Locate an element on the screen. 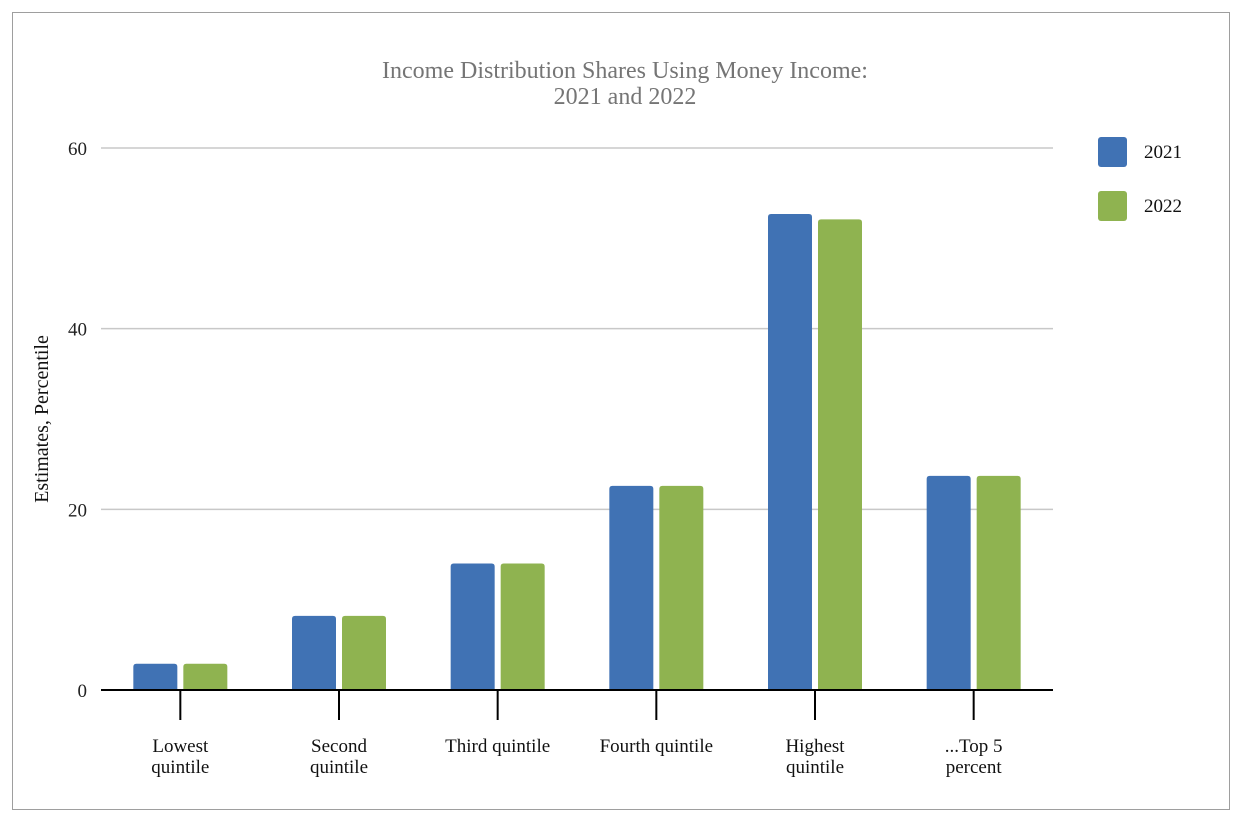 The image size is (1244, 824). y-tick-label: 20 is located at coordinates (77, 510).